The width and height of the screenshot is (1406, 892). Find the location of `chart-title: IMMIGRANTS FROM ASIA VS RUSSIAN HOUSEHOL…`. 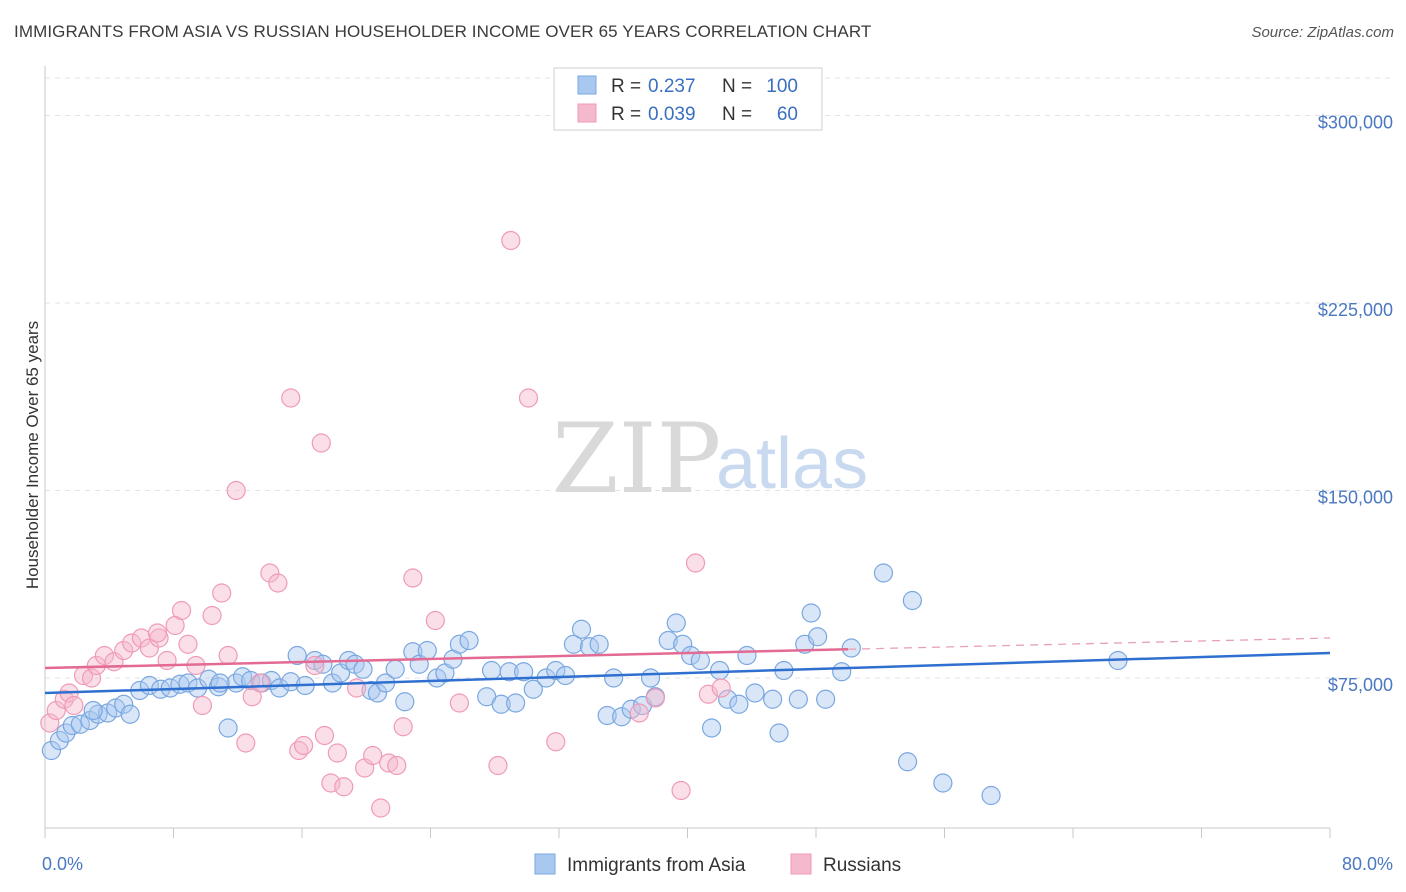

chart-title: IMMIGRANTS FROM ASIA VS RUSSIAN HOUSEHOL… is located at coordinates (443, 31).